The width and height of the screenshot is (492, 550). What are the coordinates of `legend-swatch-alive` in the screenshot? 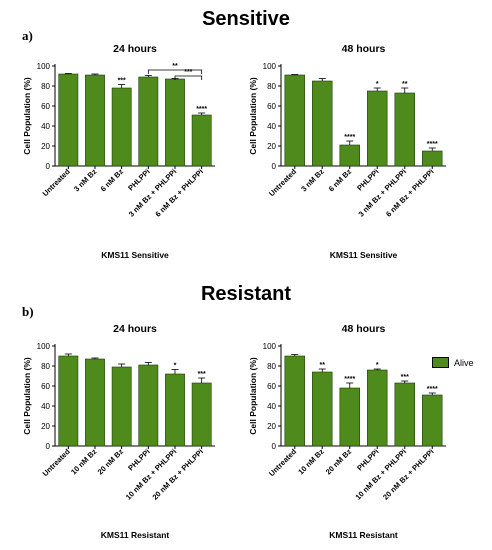 It's located at (440, 362).